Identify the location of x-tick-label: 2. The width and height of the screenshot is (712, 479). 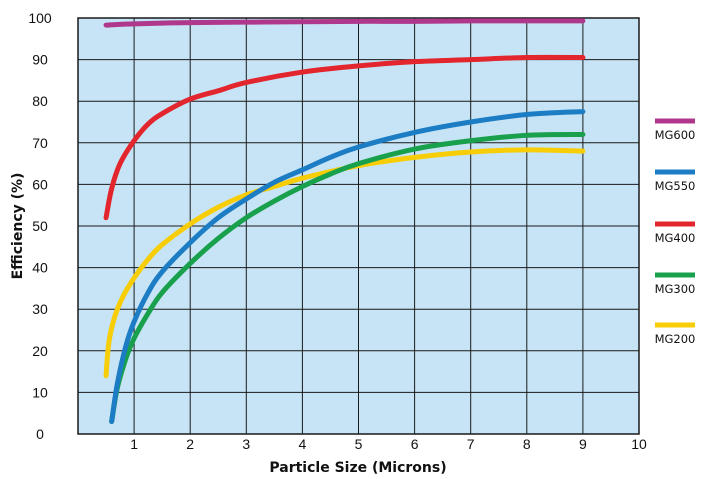
(190, 444).